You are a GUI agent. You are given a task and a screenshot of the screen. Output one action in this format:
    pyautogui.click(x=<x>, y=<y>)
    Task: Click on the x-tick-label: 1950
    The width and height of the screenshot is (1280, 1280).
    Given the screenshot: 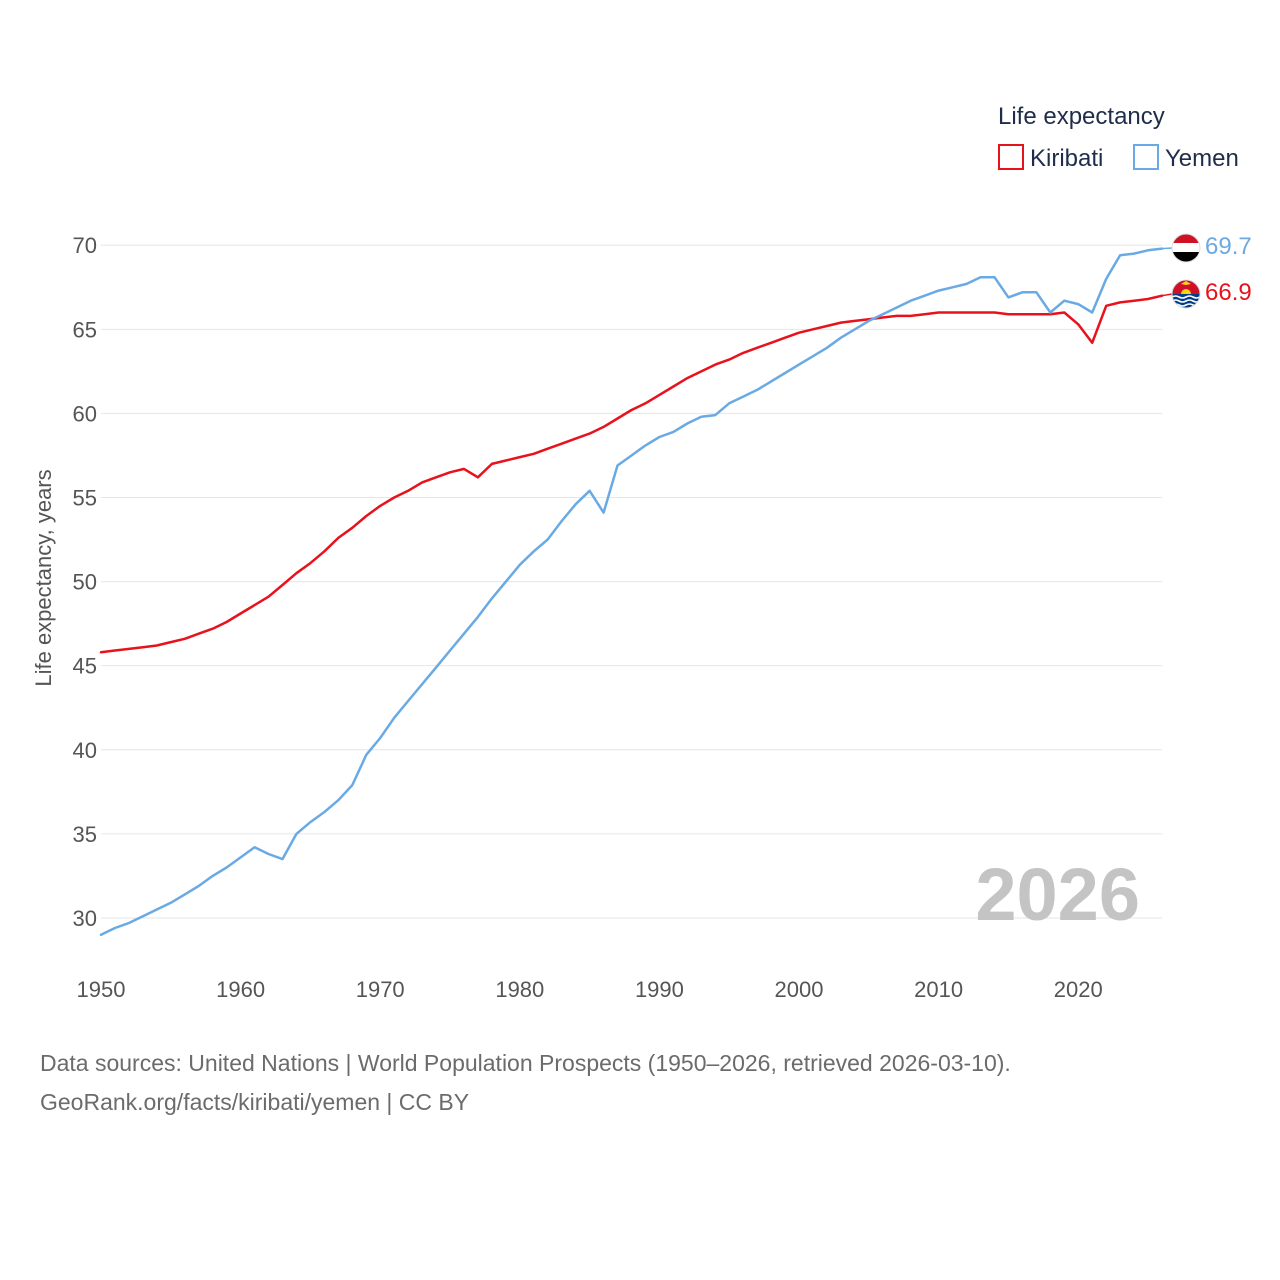 What is the action you would take?
    pyautogui.click(x=101, y=989)
    